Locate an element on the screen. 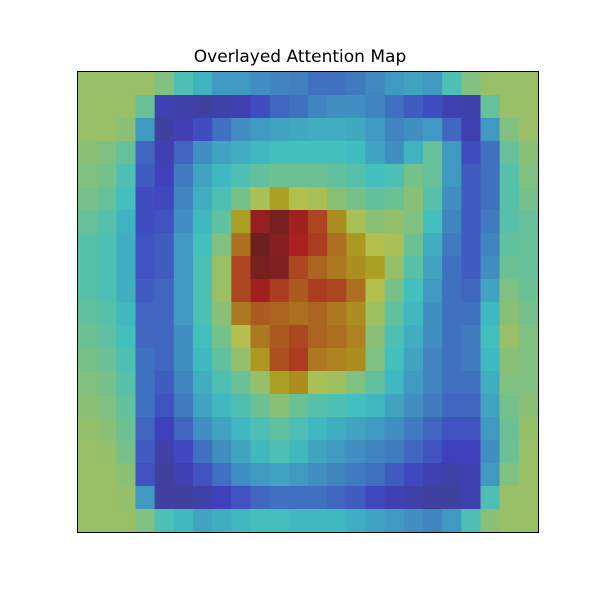  figure-title: Overlayed Attention Map is located at coordinates (300, 57).